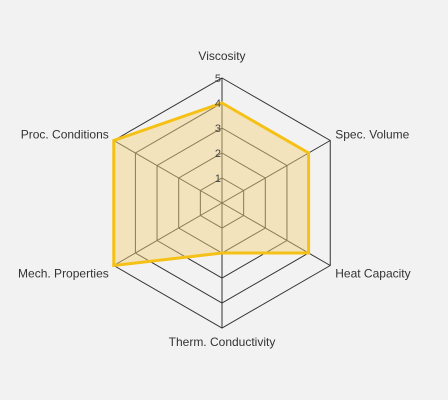 This screenshot has height=400, width=448. What do you see at coordinates (63, 274) in the screenshot?
I see `axis-label-mech-properties: Mech. Properties` at bounding box center [63, 274].